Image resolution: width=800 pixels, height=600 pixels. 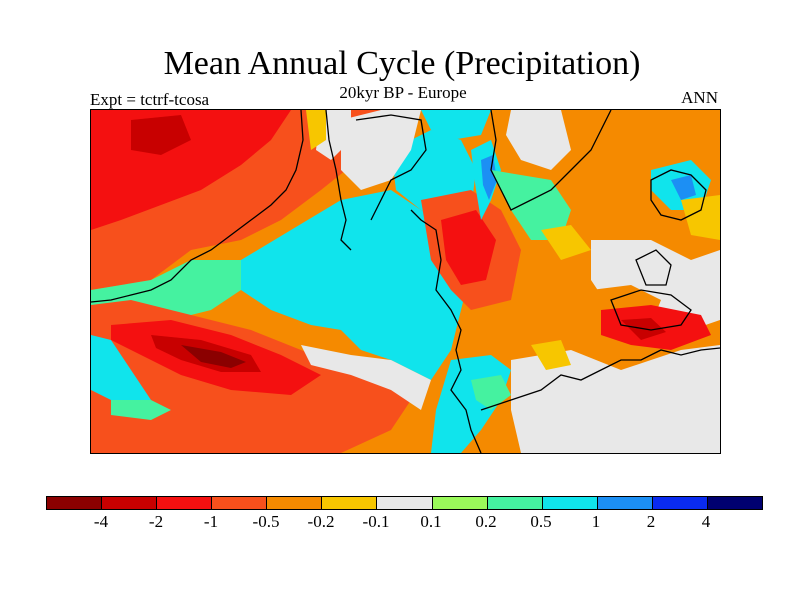 I want to click on field-green-northeast, so click(x=531, y=205).